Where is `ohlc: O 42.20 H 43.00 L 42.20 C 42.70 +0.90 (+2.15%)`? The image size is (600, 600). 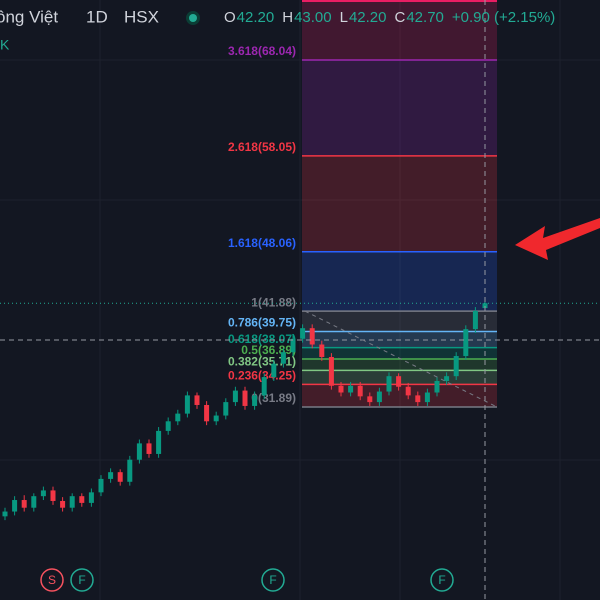 ohlc: O 42.20 H 43.00 L 42.20 C 42.70 +0.90 (+2.15%) is located at coordinates (389, 17).